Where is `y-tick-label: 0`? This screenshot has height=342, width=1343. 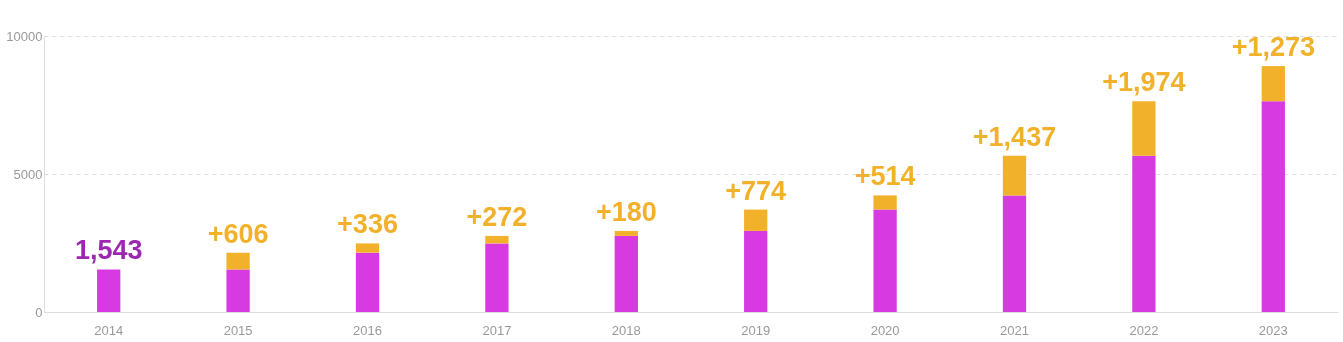 y-tick-label: 0 is located at coordinates (39, 312).